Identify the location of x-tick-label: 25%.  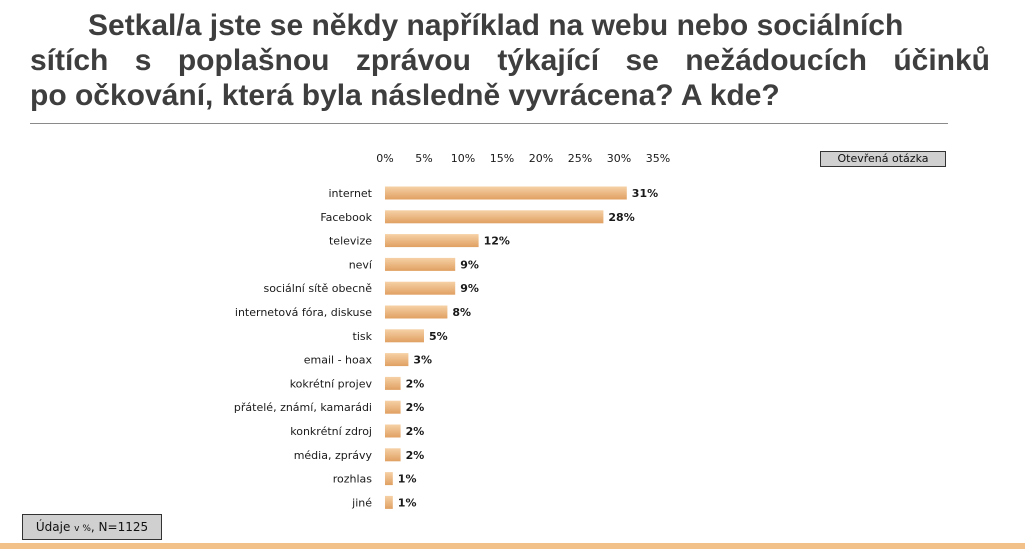
(580, 158).